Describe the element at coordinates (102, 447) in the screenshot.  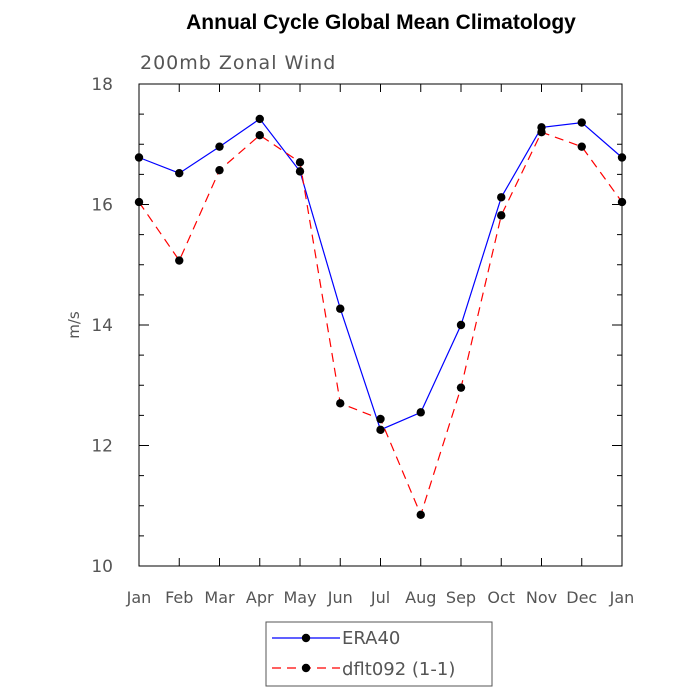
I see `y-tick-label: 12` at that location.